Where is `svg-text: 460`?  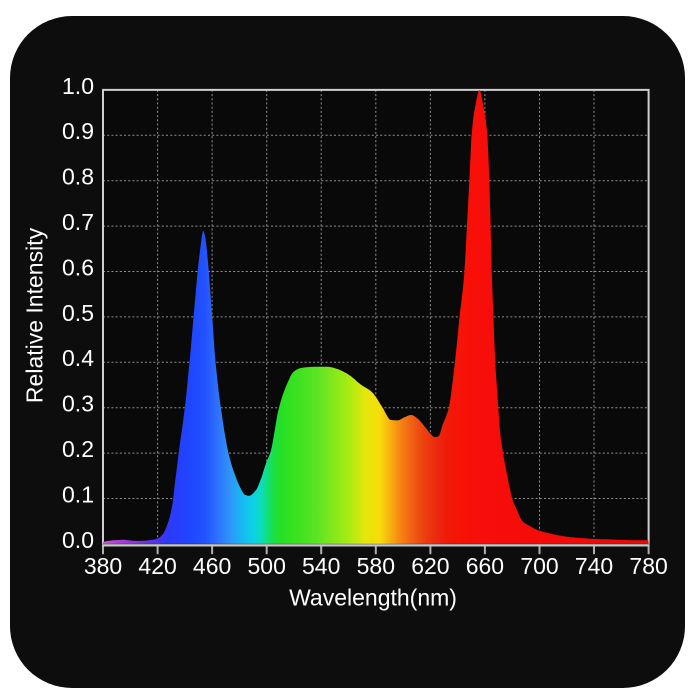
svg-text: 460 is located at coordinates (212, 566).